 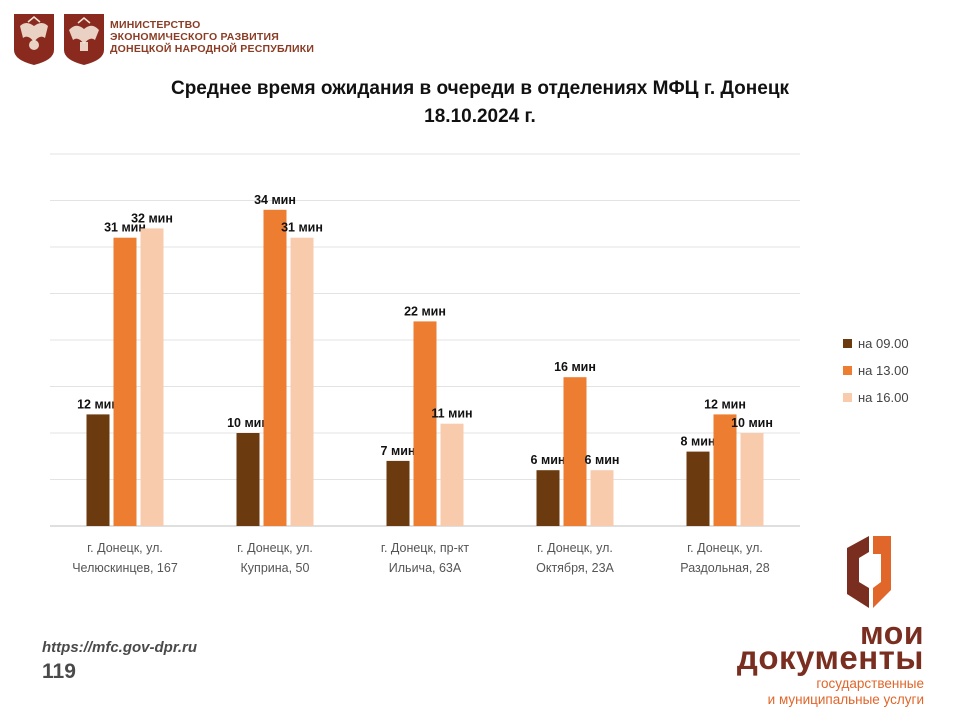 What do you see at coordinates (480, 116) in the screenshot?
I see `chart-date: 18.10.2024 г.` at bounding box center [480, 116].